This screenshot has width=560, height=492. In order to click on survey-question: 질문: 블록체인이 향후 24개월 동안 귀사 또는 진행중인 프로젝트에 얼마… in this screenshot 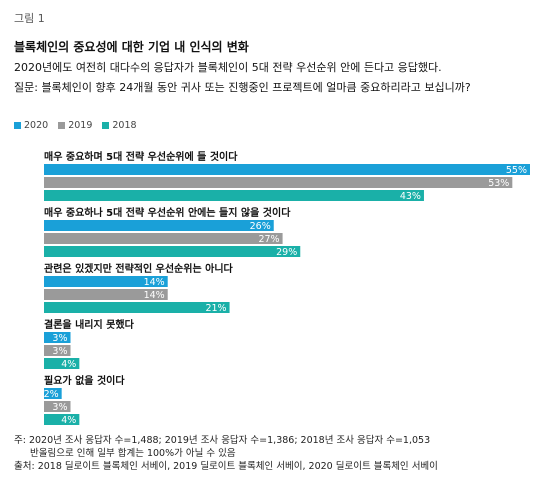, I will do `click(242, 87)`.